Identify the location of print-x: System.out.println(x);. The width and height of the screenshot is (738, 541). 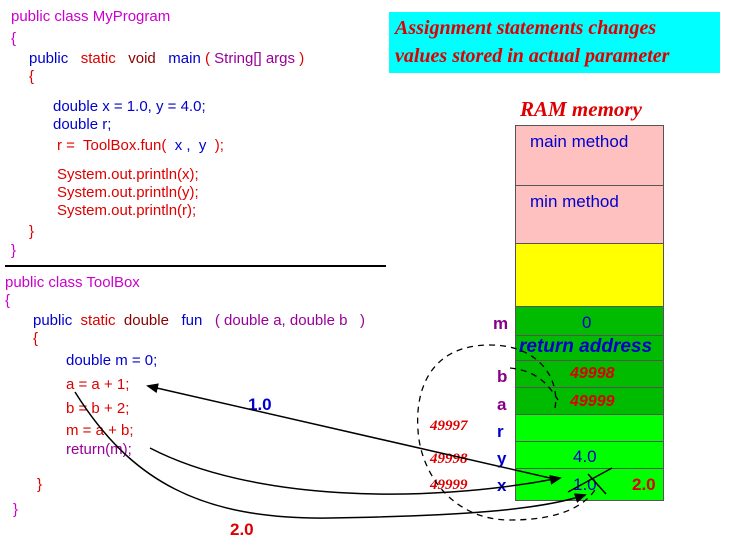
(128, 174).